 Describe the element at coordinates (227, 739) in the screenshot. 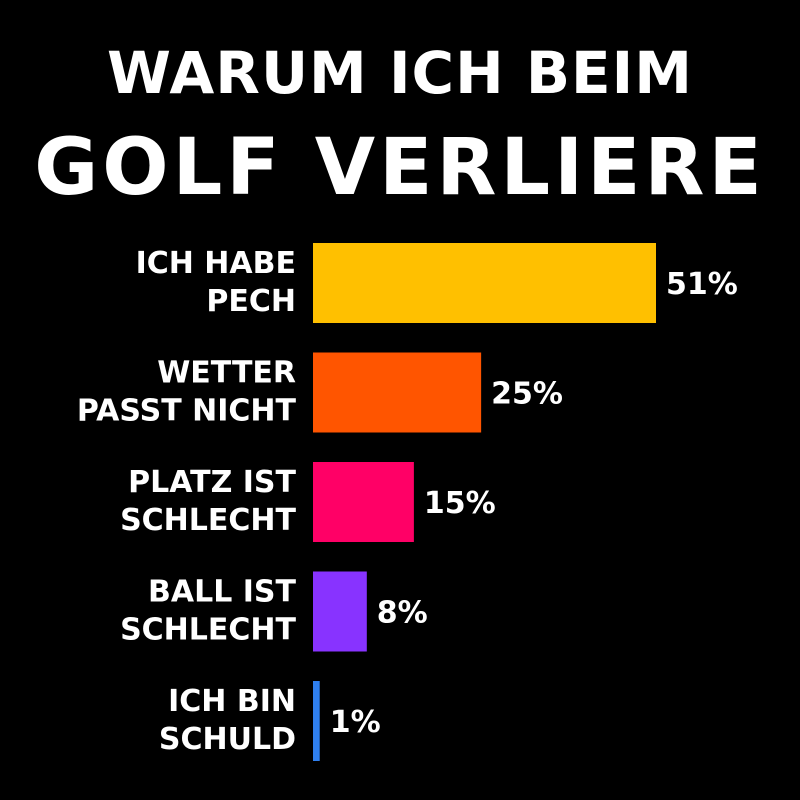

I see `category-label-5-line-2: SCHULD` at that location.